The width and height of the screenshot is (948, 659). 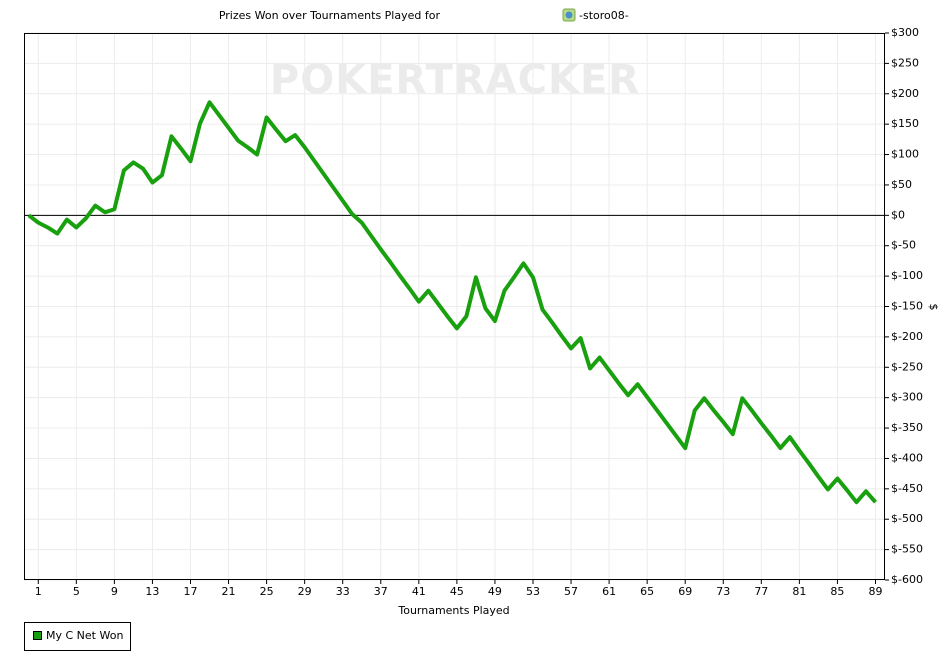 I want to click on x-tick-label: 9, so click(x=114, y=591).